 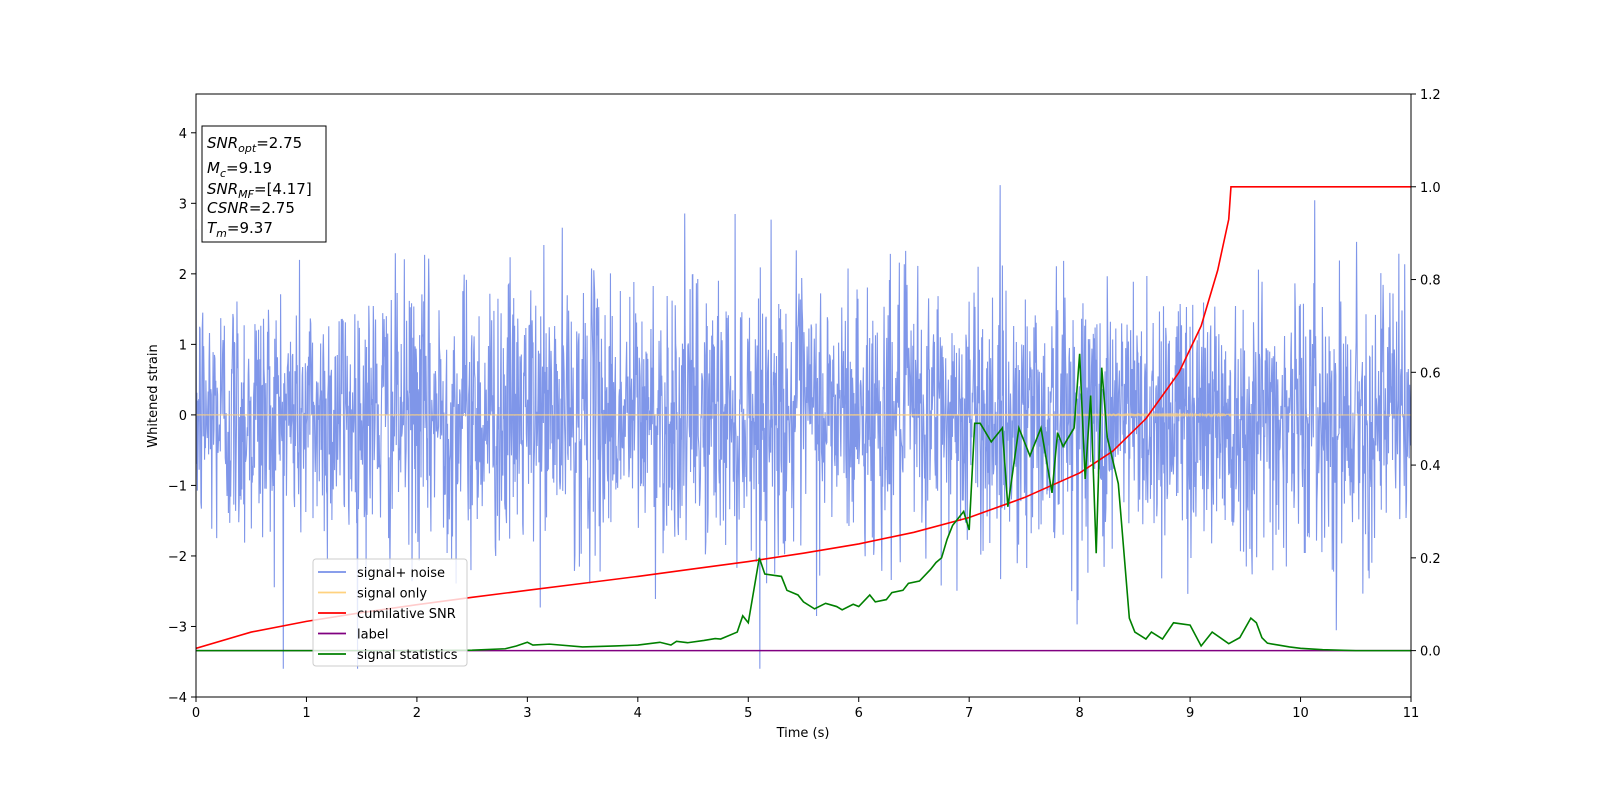 What do you see at coordinates (177, 698) in the screenshot?
I see `y-tick-label: −4` at bounding box center [177, 698].